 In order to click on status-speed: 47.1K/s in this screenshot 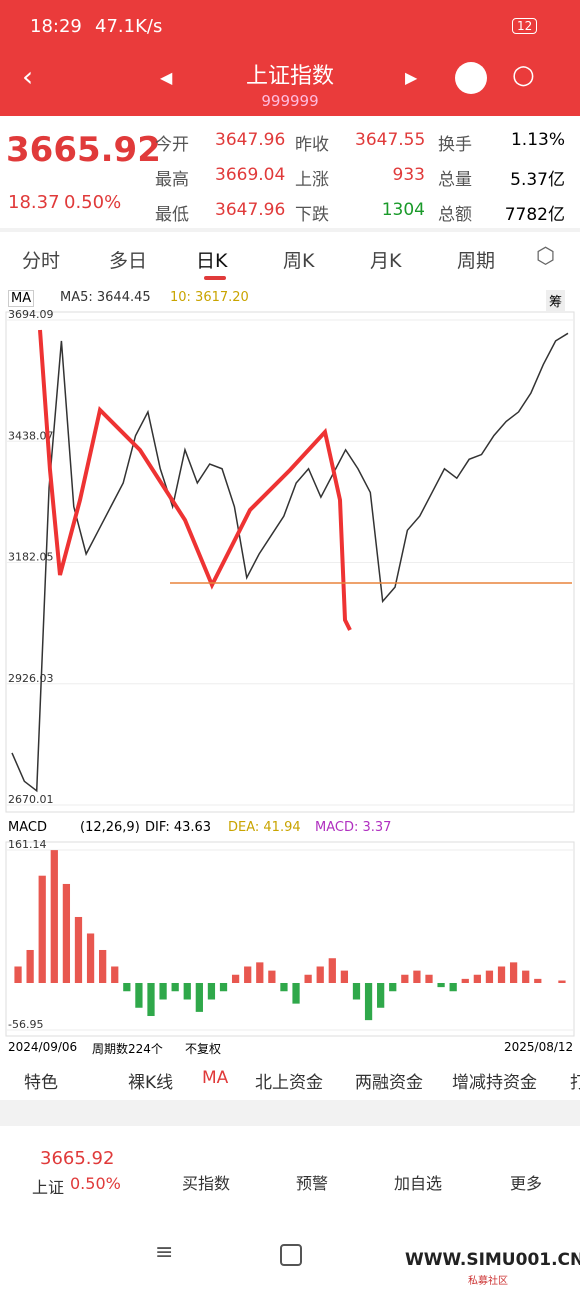, I will do `click(129, 26)`.